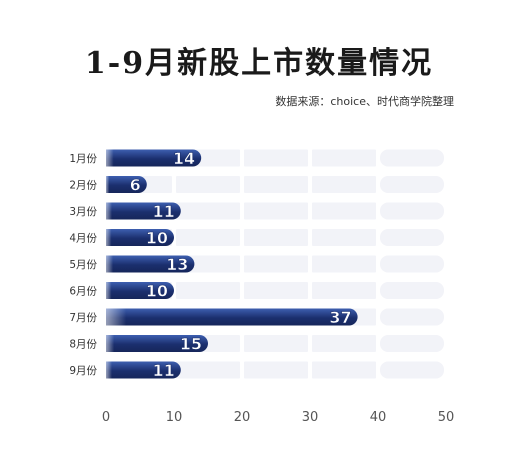 The width and height of the screenshot is (518, 467). Describe the element at coordinates (135, 185) in the screenshot. I see `bar-value-label: 6` at that location.